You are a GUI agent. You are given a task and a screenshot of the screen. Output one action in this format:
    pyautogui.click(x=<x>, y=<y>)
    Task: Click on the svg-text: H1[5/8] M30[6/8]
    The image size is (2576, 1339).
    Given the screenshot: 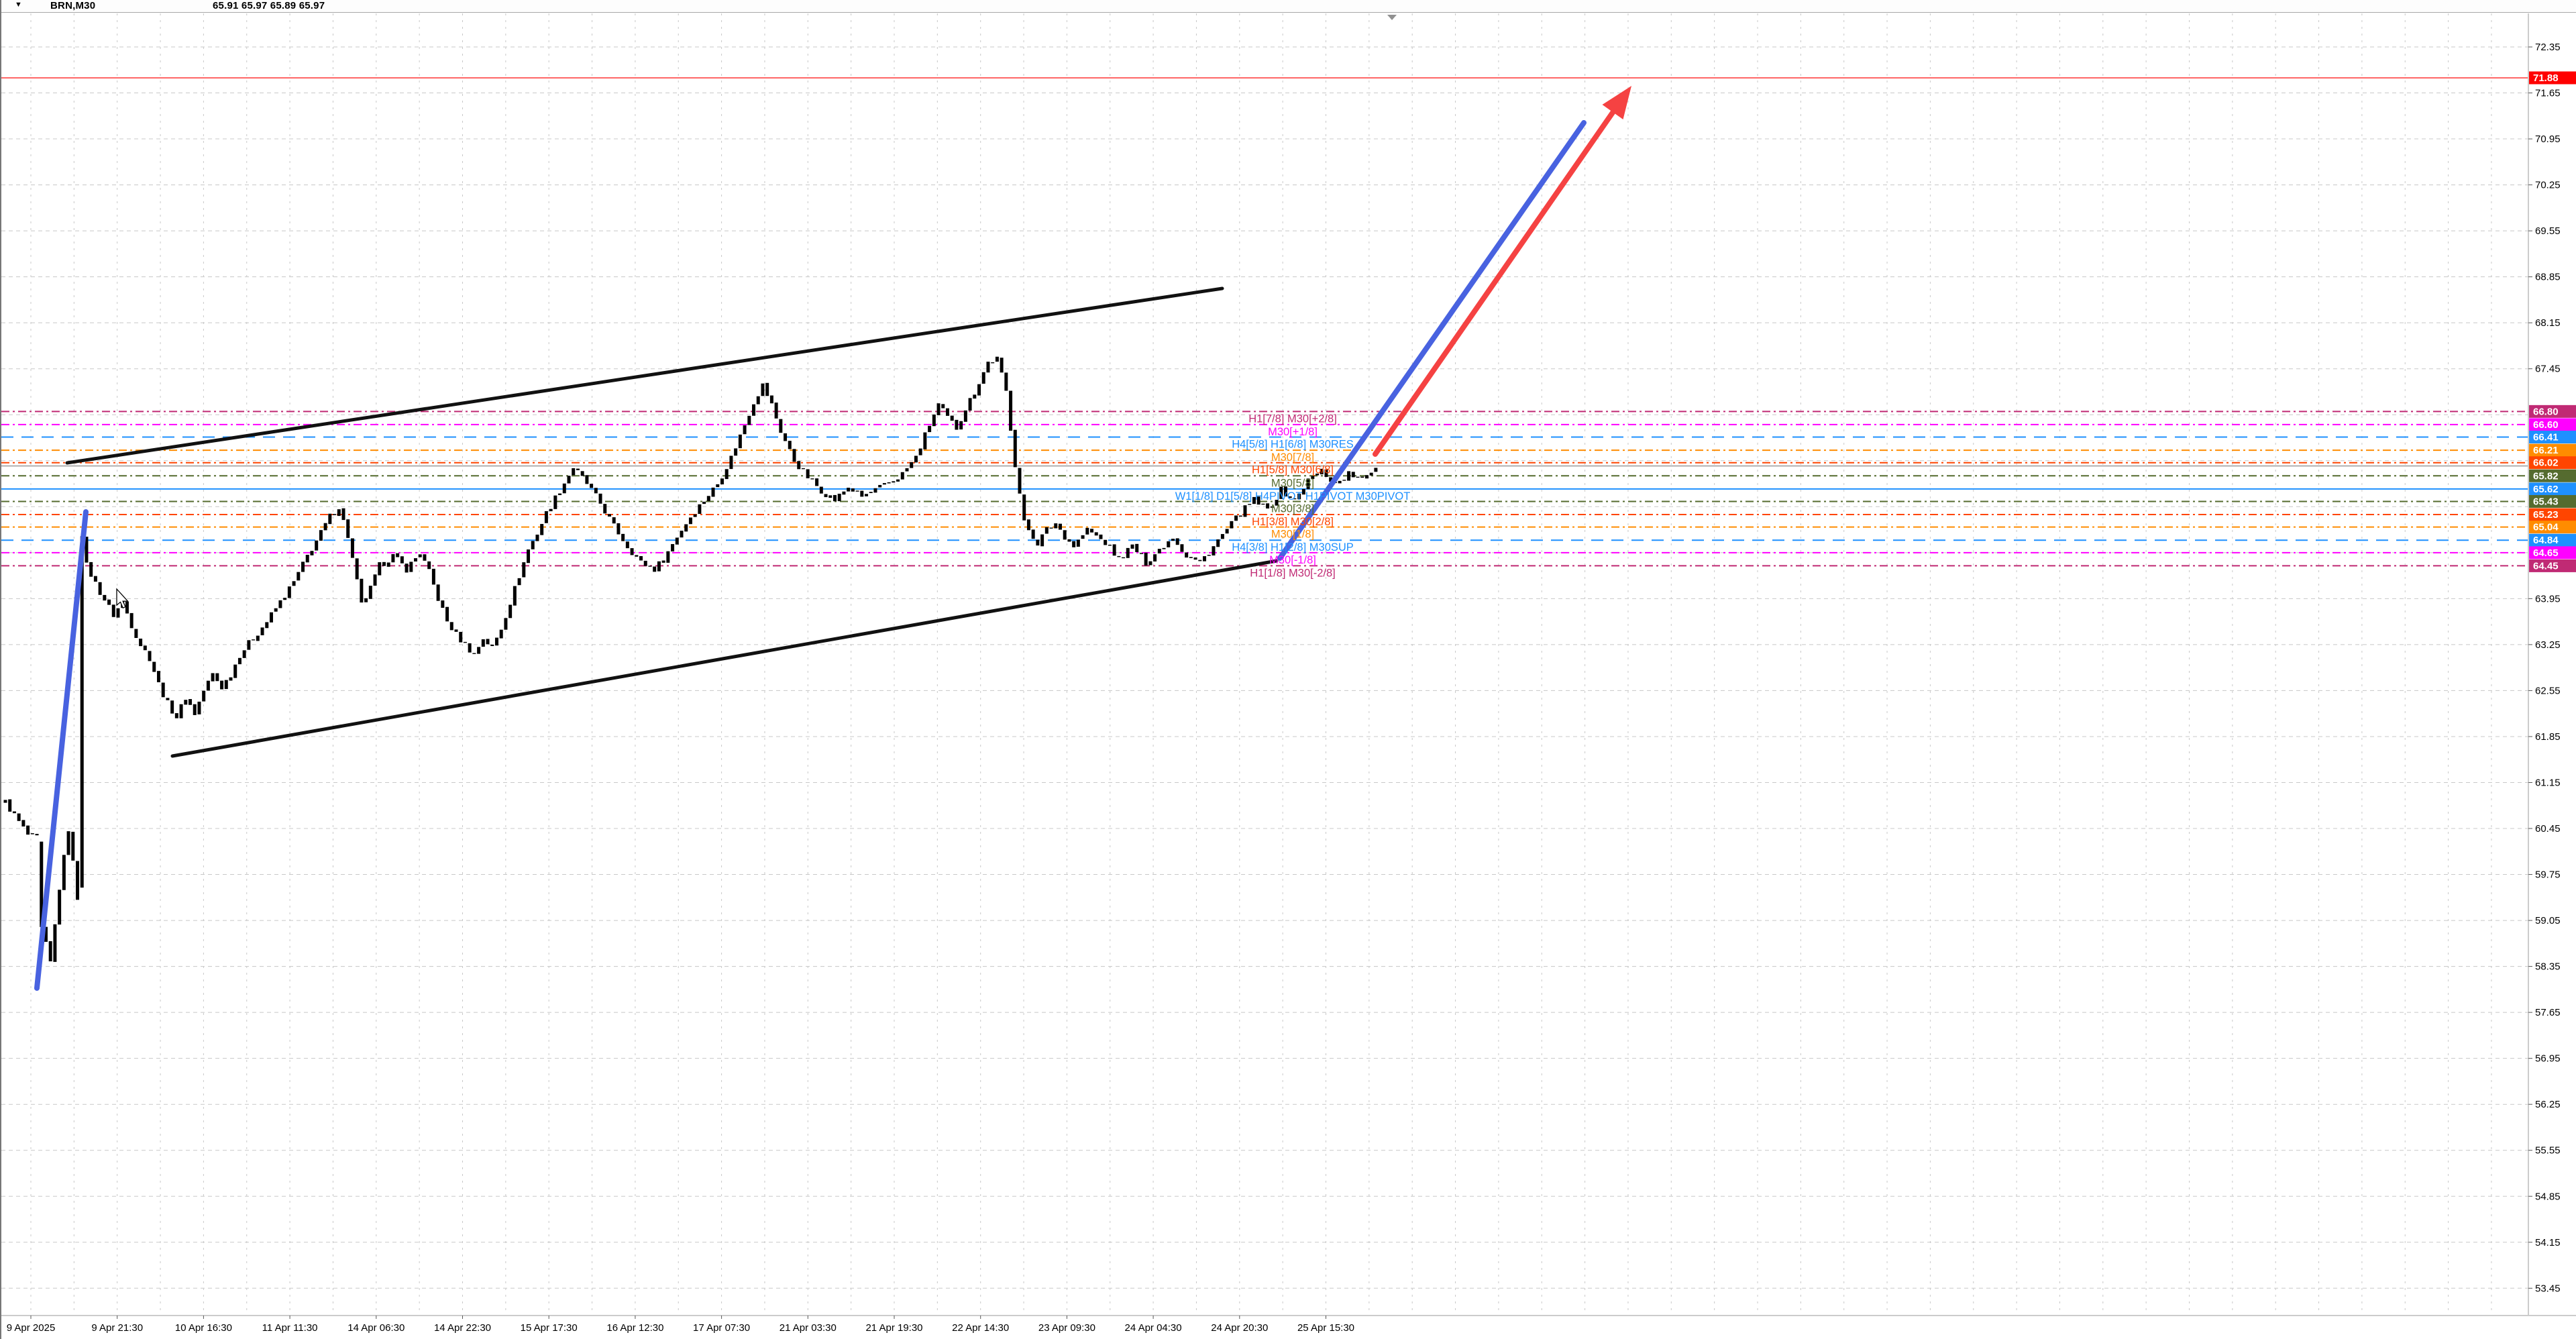 What is the action you would take?
    pyautogui.click(x=1293, y=470)
    